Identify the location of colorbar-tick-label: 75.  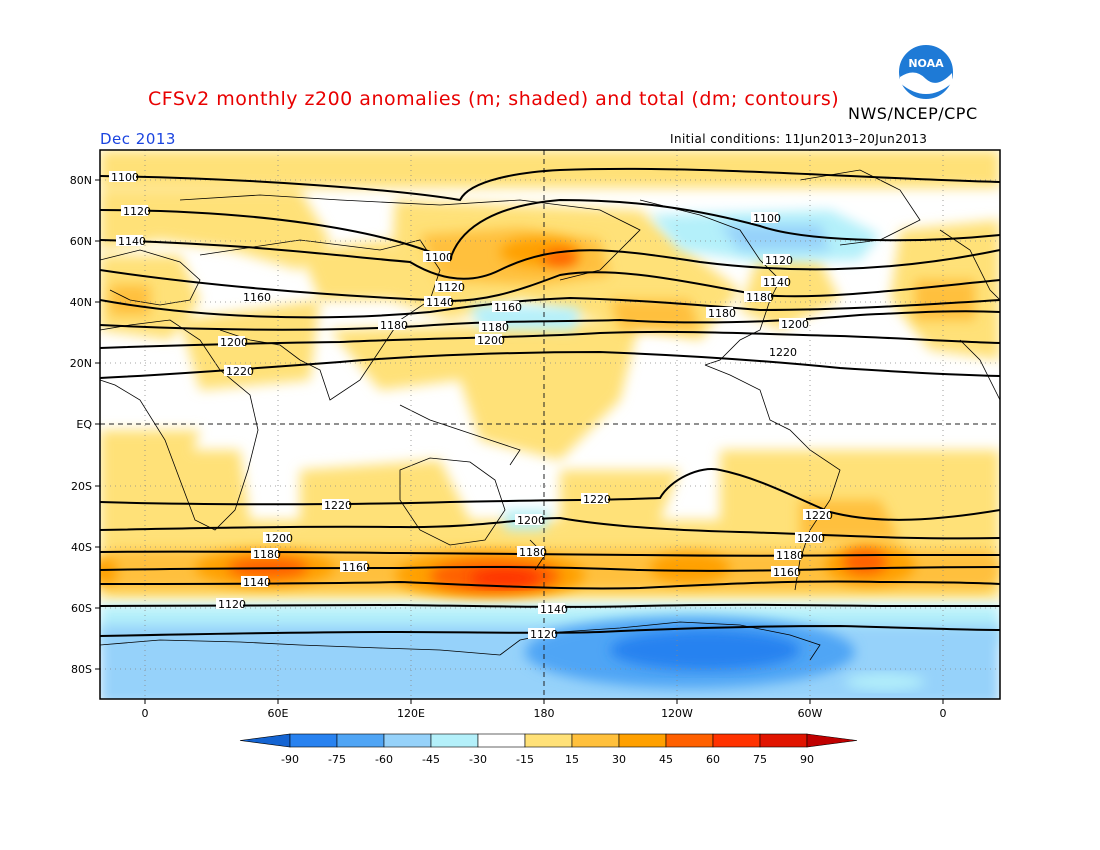
(760, 759).